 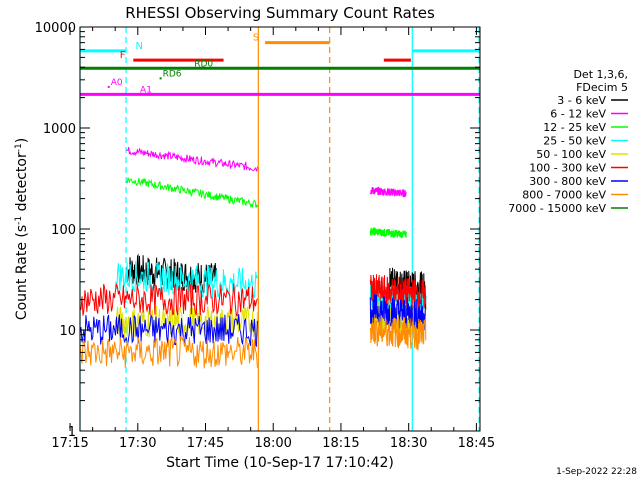 What do you see at coordinates (19, 220) in the screenshot?
I see `y-axis-label-sup: -1` at bounding box center [19, 220].